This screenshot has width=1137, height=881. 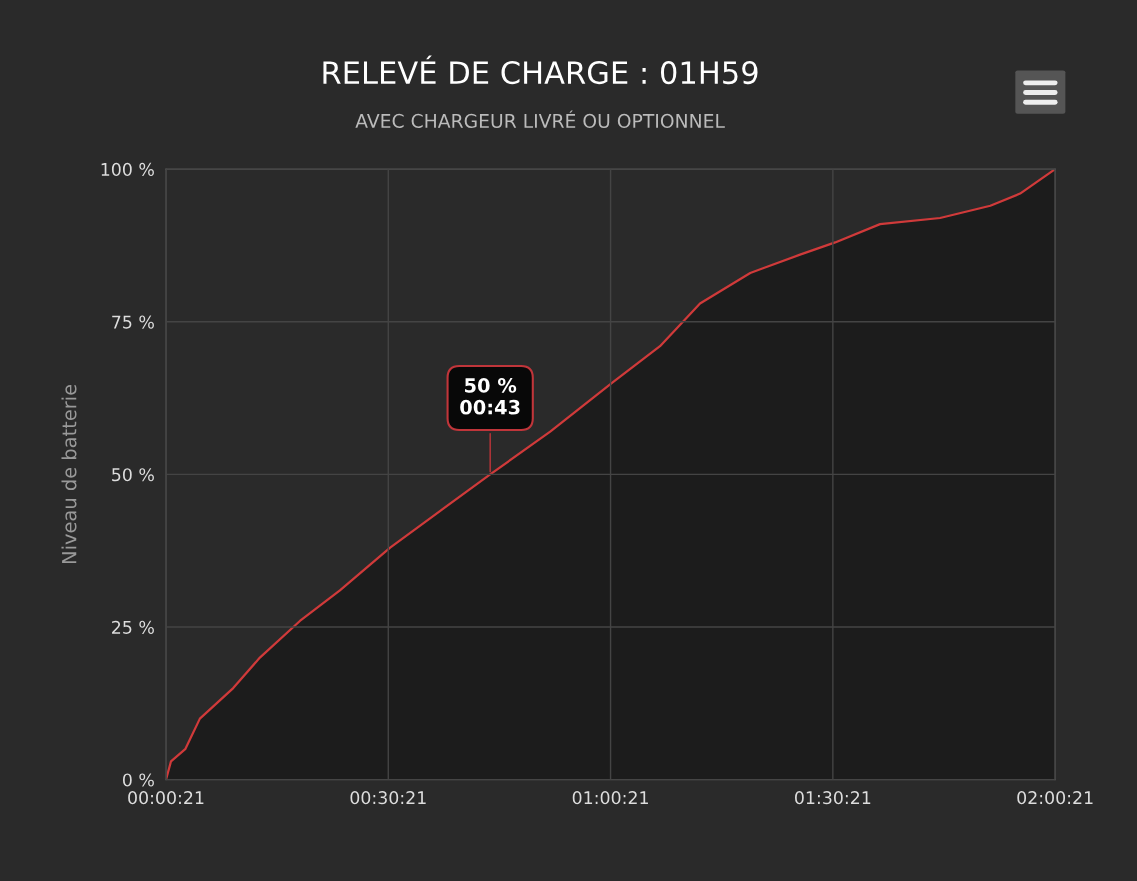 What do you see at coordinates (388, 798) in the screenshot?
I see `x-tick-label: 00:30:21` at bounding box center [388, 798].